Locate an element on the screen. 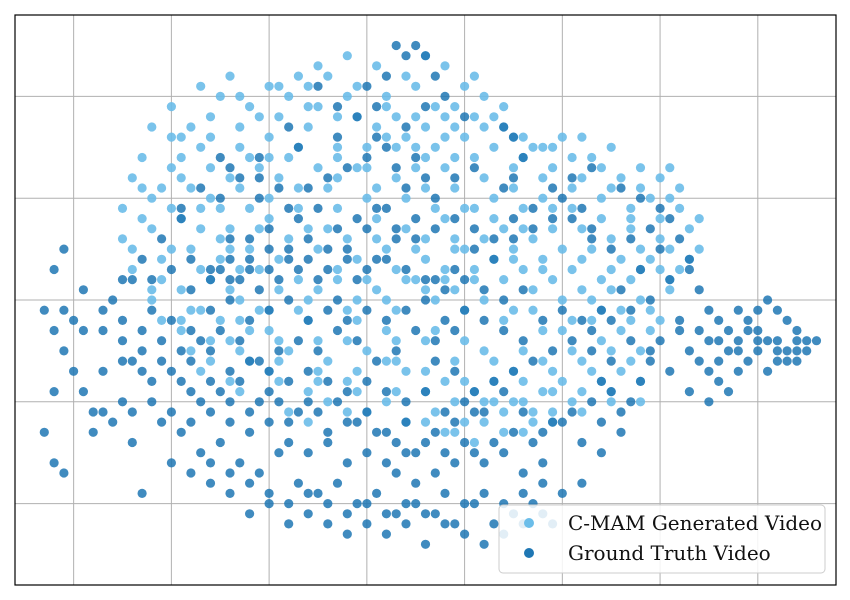 The height and width of the screenshot is (600, 850). legend-box is located at coordinates (662, 539).